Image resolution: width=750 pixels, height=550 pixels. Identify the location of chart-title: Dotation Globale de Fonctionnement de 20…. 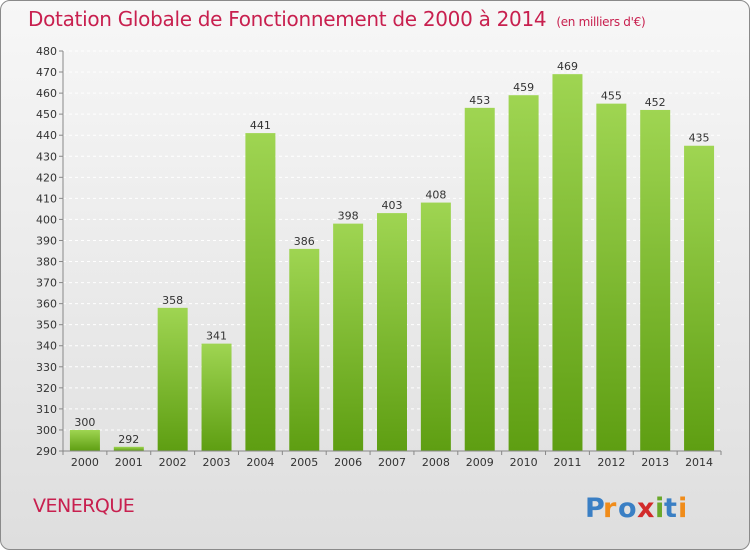
(337, 19).